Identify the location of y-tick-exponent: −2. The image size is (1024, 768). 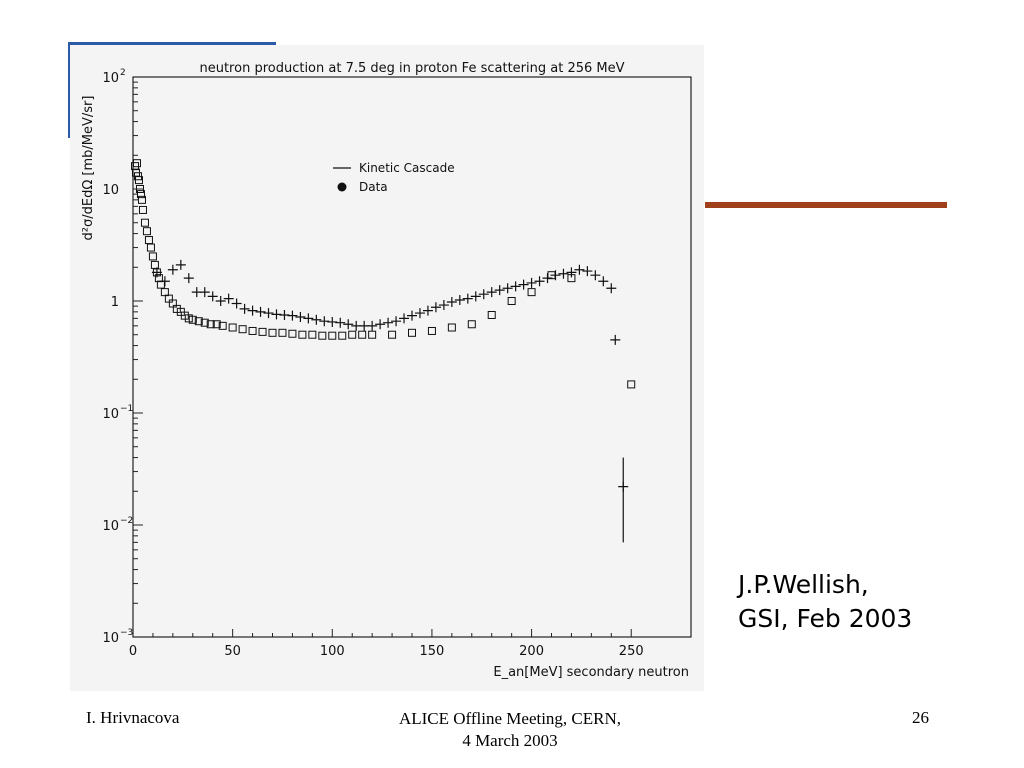
(126, 521).